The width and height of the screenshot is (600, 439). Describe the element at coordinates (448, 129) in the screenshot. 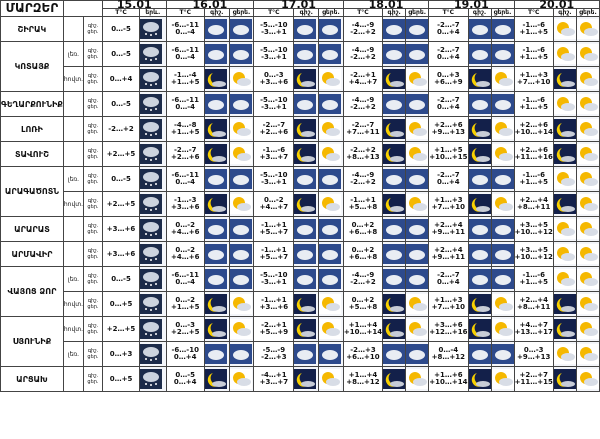

I see `temperature-cell: +2…+6 +9…+13` at that location.